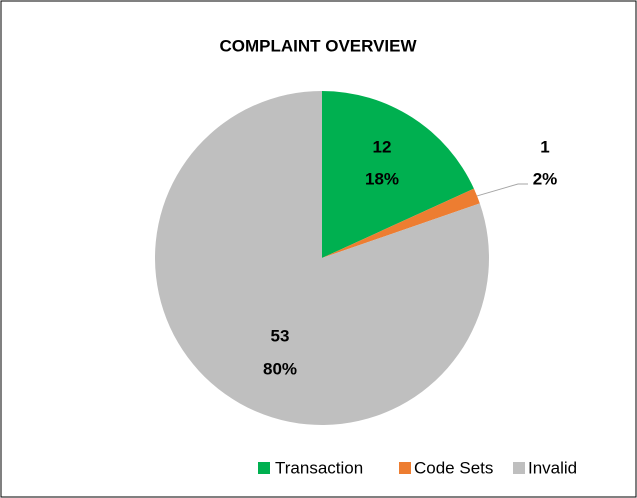 This screenshot has width=637, height=498. Describe the element at coordinates (453, 467) in the screenshot. I see `legend-label: Code Sets` at that location.